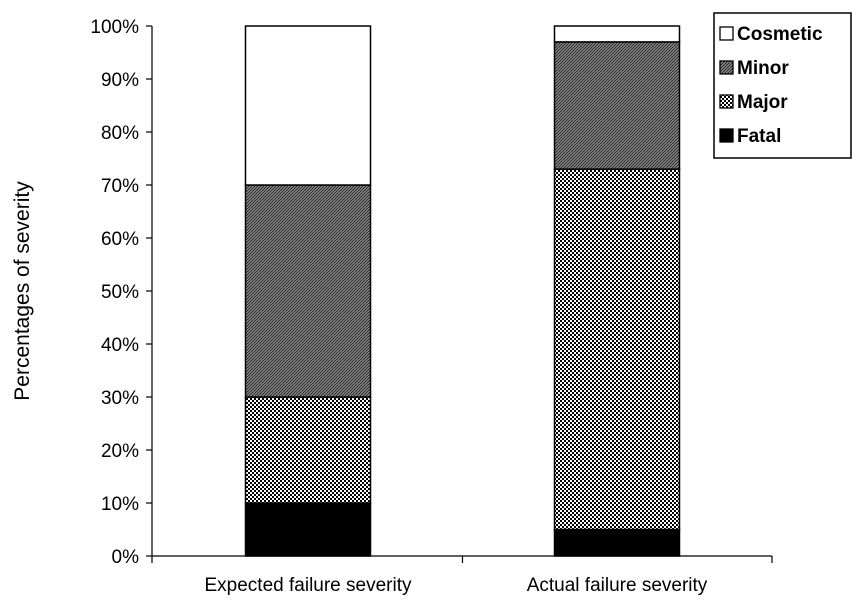  What do you see at coordinates (120, 186) in the screenshot?
I see `y-tick-label: 70%` at bounding box center [120, 186].